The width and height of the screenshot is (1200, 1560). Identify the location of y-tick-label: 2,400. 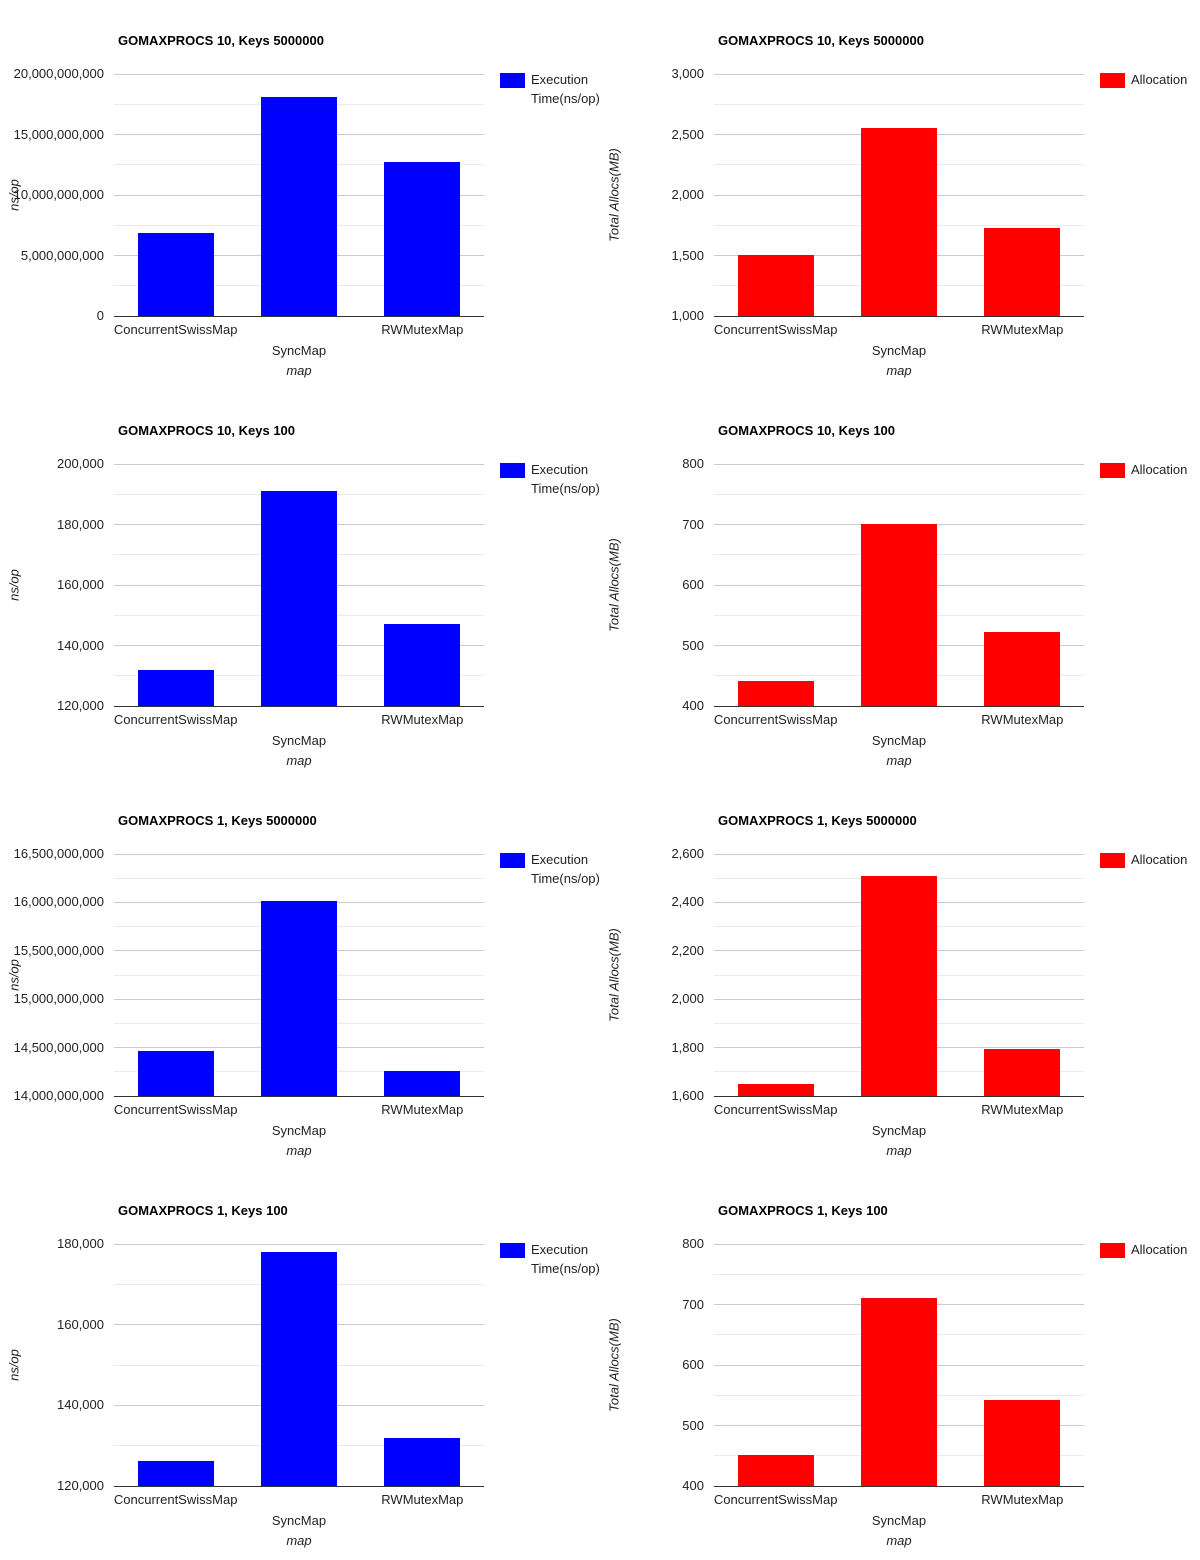
(687, 902).